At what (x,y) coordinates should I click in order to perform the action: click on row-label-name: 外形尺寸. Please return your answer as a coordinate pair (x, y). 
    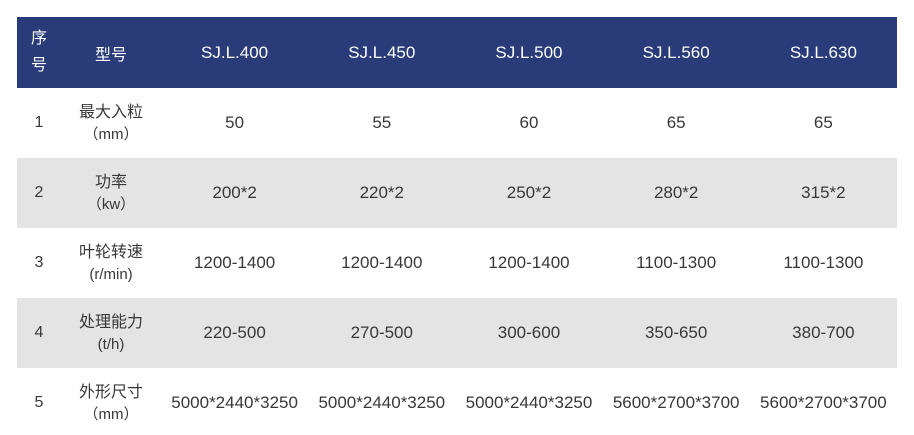
    Looking at the image, I should click on (110, 392).